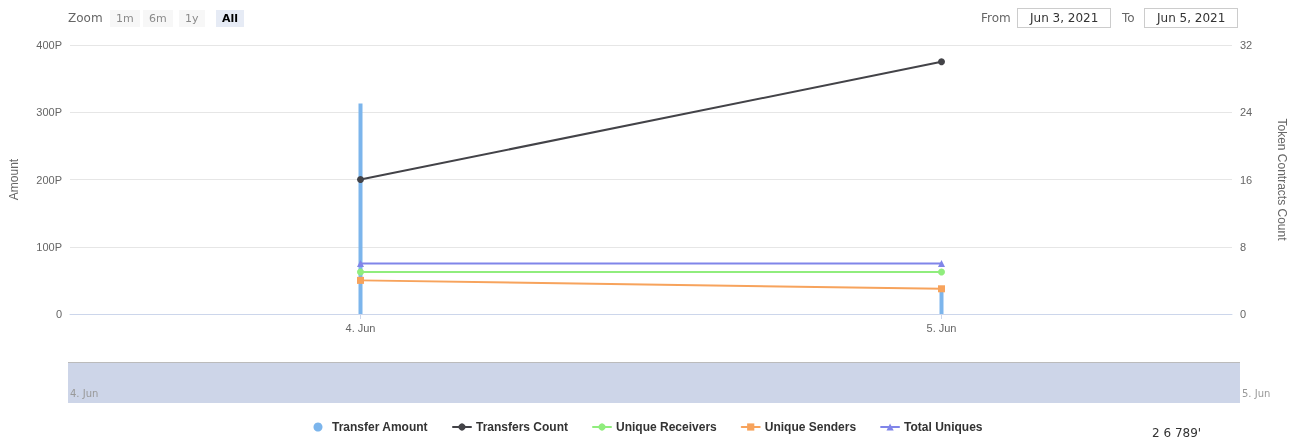  I want to click on y-tick-label: 0, so click(58, 314).